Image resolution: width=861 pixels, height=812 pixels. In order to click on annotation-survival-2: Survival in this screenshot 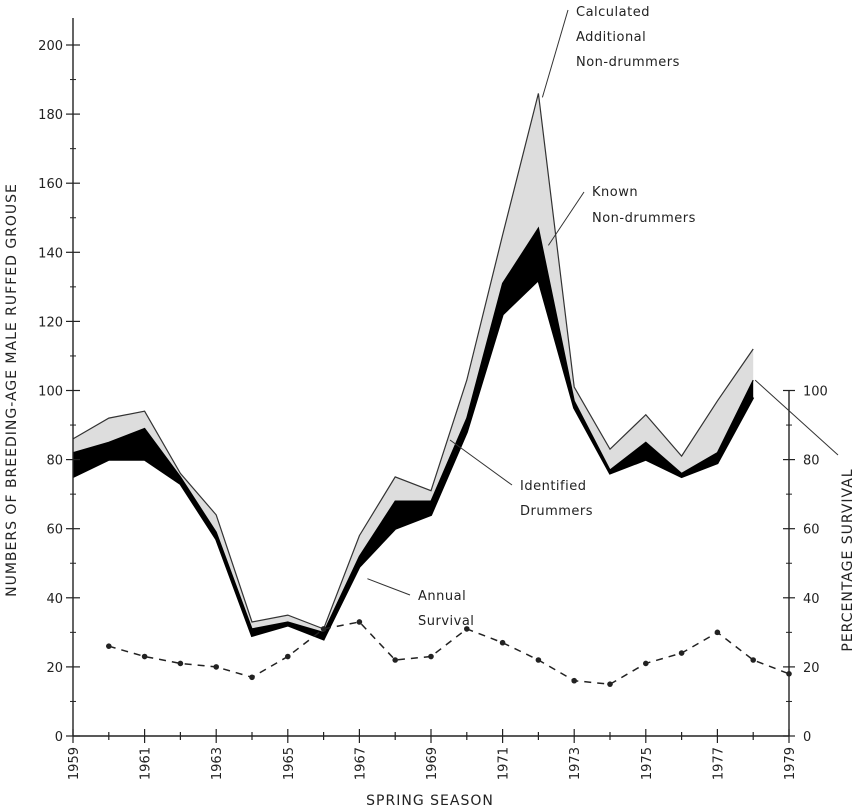, I will do `click(446, 621)`.